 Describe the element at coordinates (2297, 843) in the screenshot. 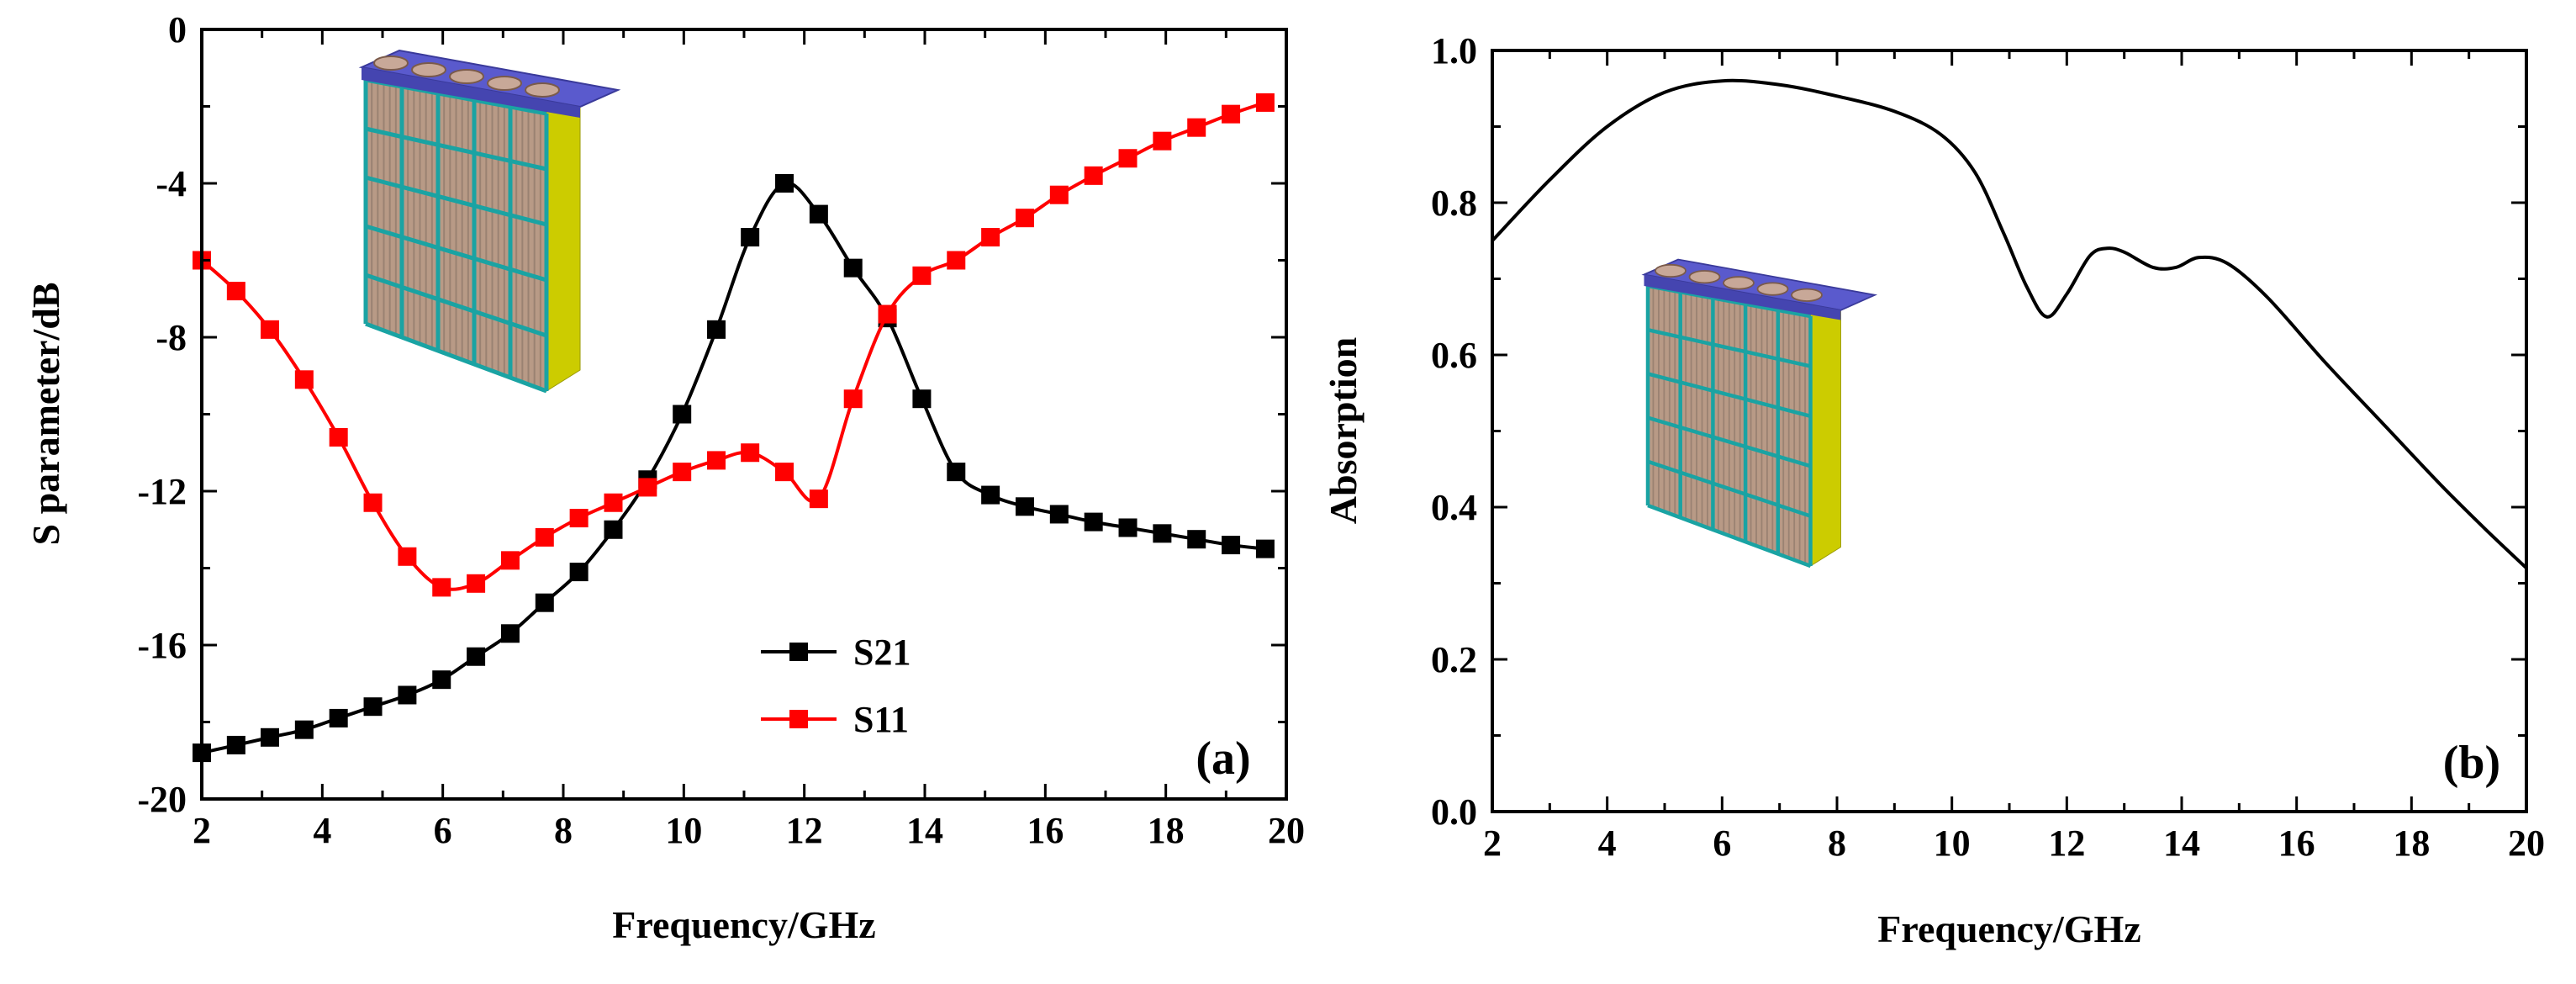

I see `x-tick-label: 16` at that location.